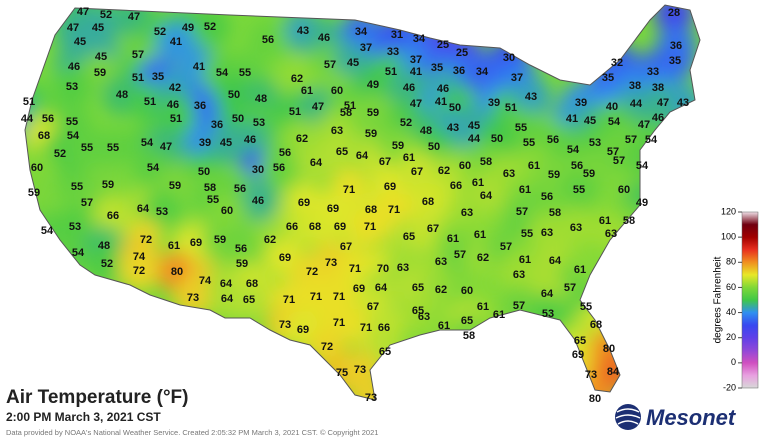  Describe the element at coordinates (419, 39) in the screenshot. I see `station-temperature: 34` at that location.